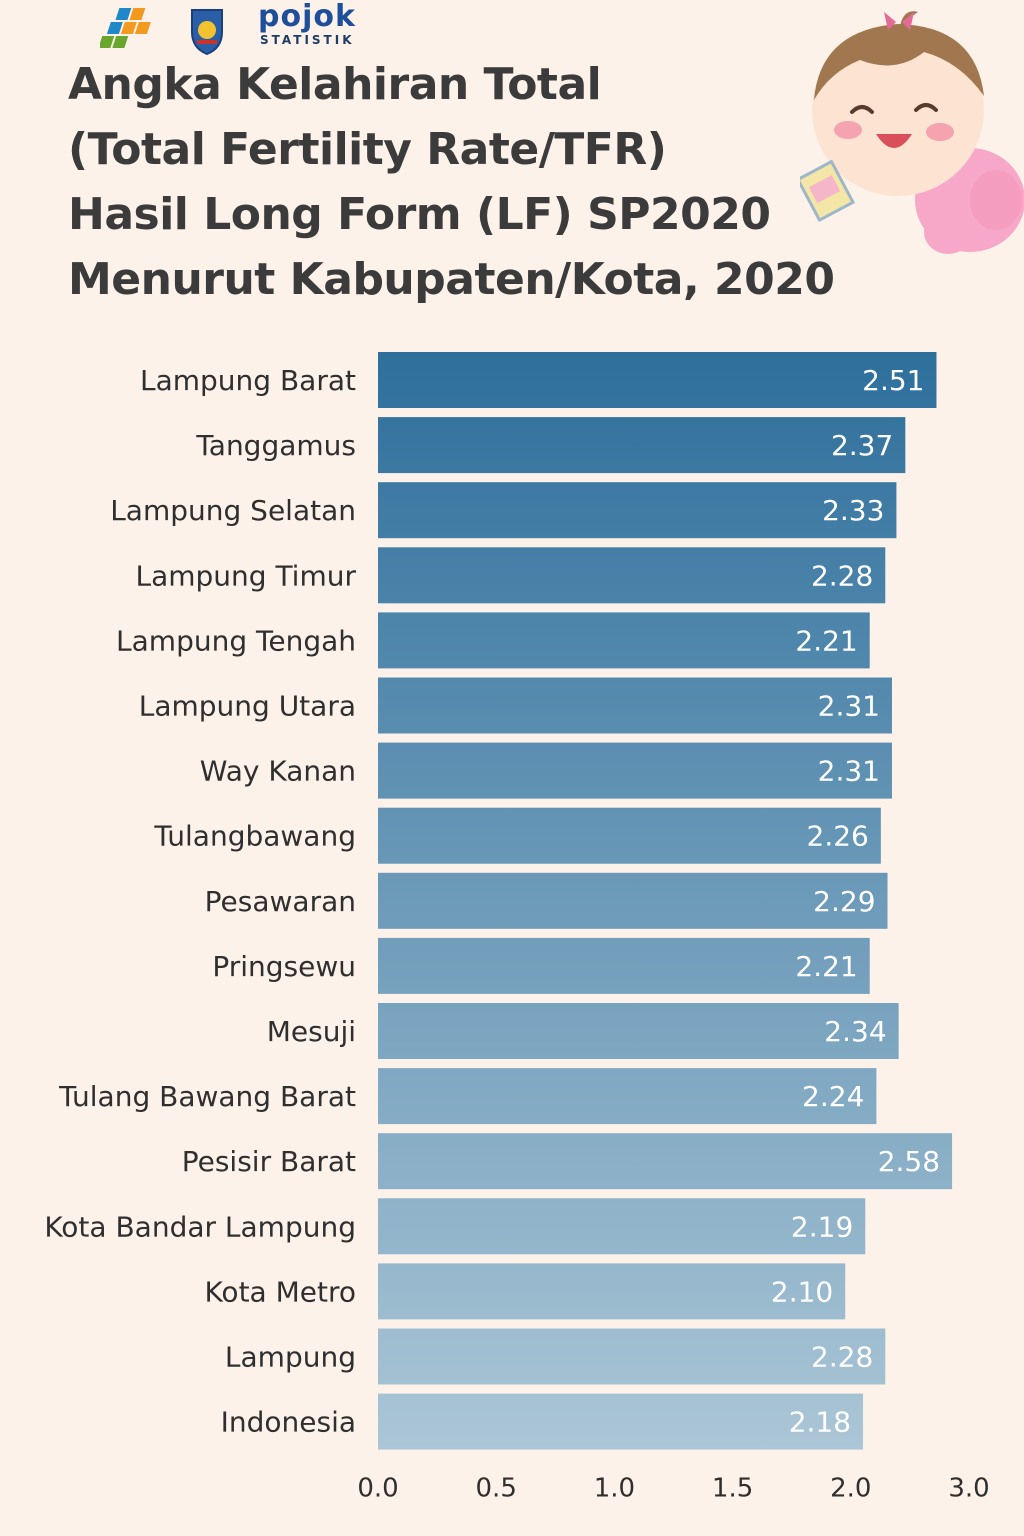 Image resolution: width=1024 pixels, height=1536 pixels. I want to click on bar-tulang-bawang-barat, so click(627, 1096).